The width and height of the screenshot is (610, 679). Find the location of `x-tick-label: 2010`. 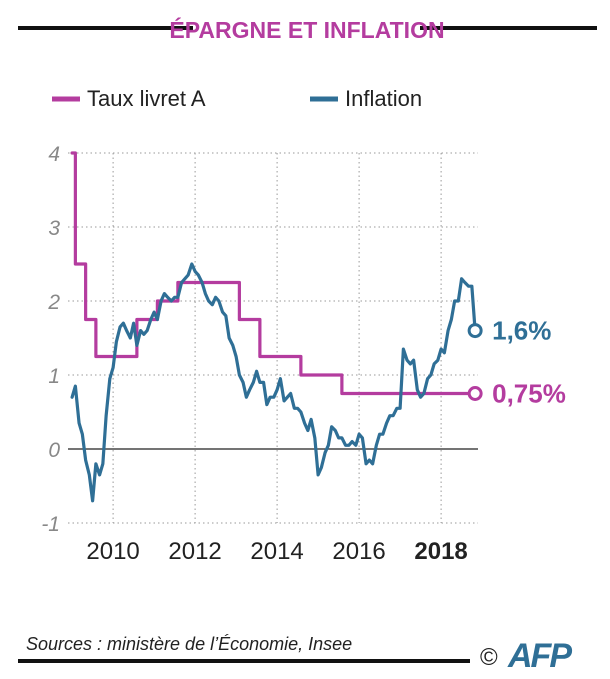

x-tick-label: 2010 is located at coordinates (112, 551).